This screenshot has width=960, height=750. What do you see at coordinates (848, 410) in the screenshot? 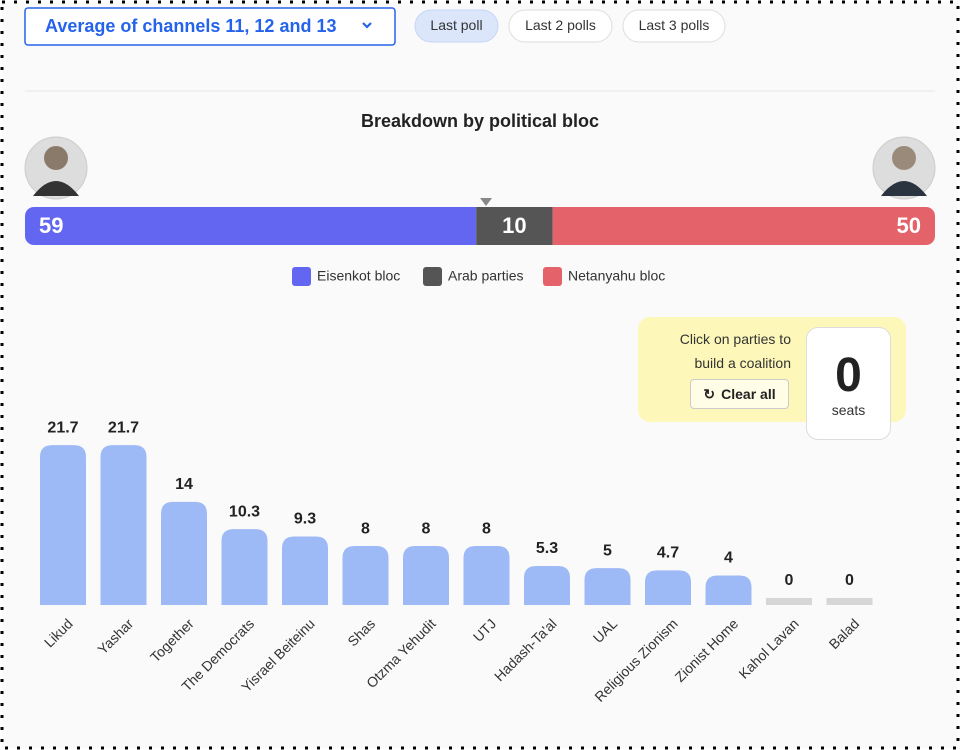
I see `seat-unit: seats` at bounding box center [848, 410].